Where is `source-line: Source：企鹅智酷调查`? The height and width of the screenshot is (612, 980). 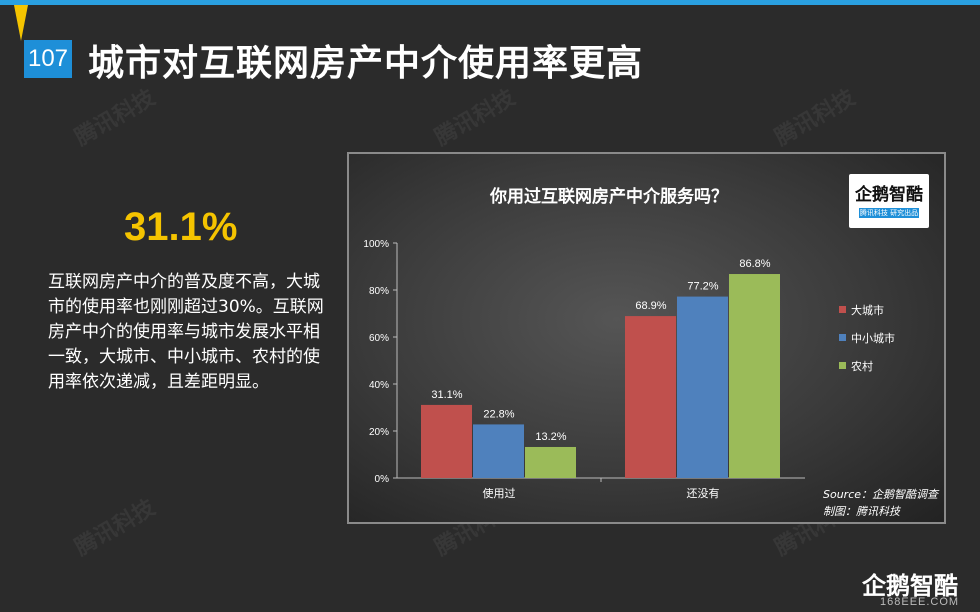
source-line: Source：企鹅智酷调查 is located at coordinates (881, 494).